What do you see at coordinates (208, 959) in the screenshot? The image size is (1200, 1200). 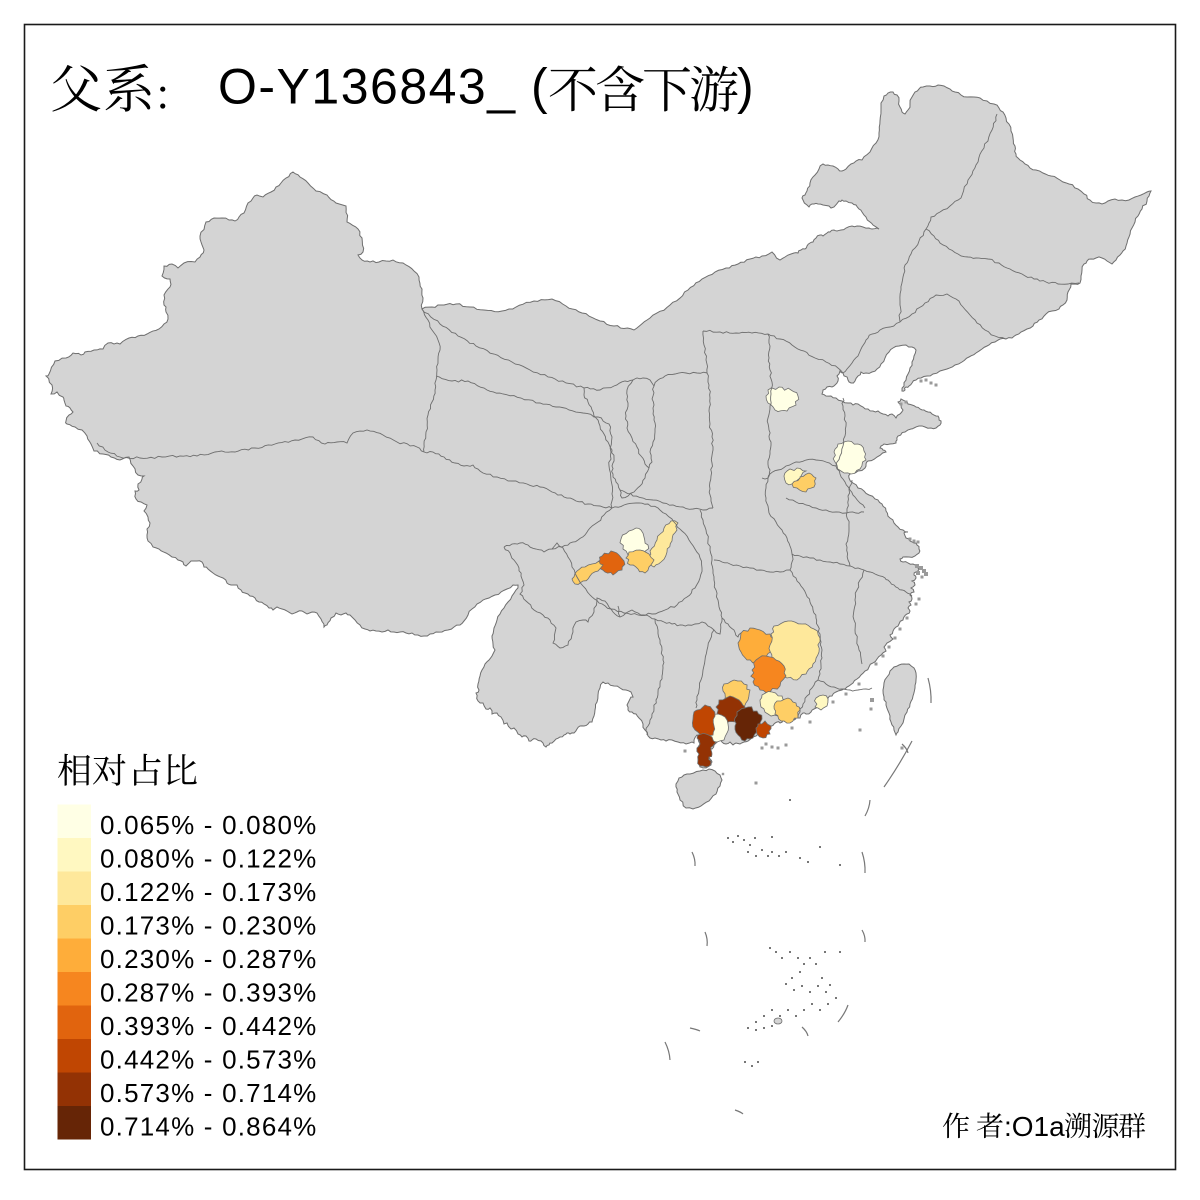 I see `svg-text: 0.230% - 0.287%` at bounding box center [208, 959].